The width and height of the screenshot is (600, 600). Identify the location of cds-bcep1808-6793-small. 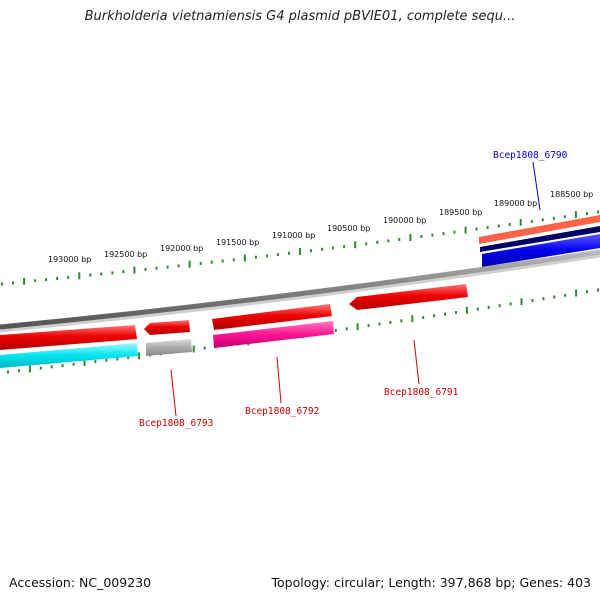
(167, 327).